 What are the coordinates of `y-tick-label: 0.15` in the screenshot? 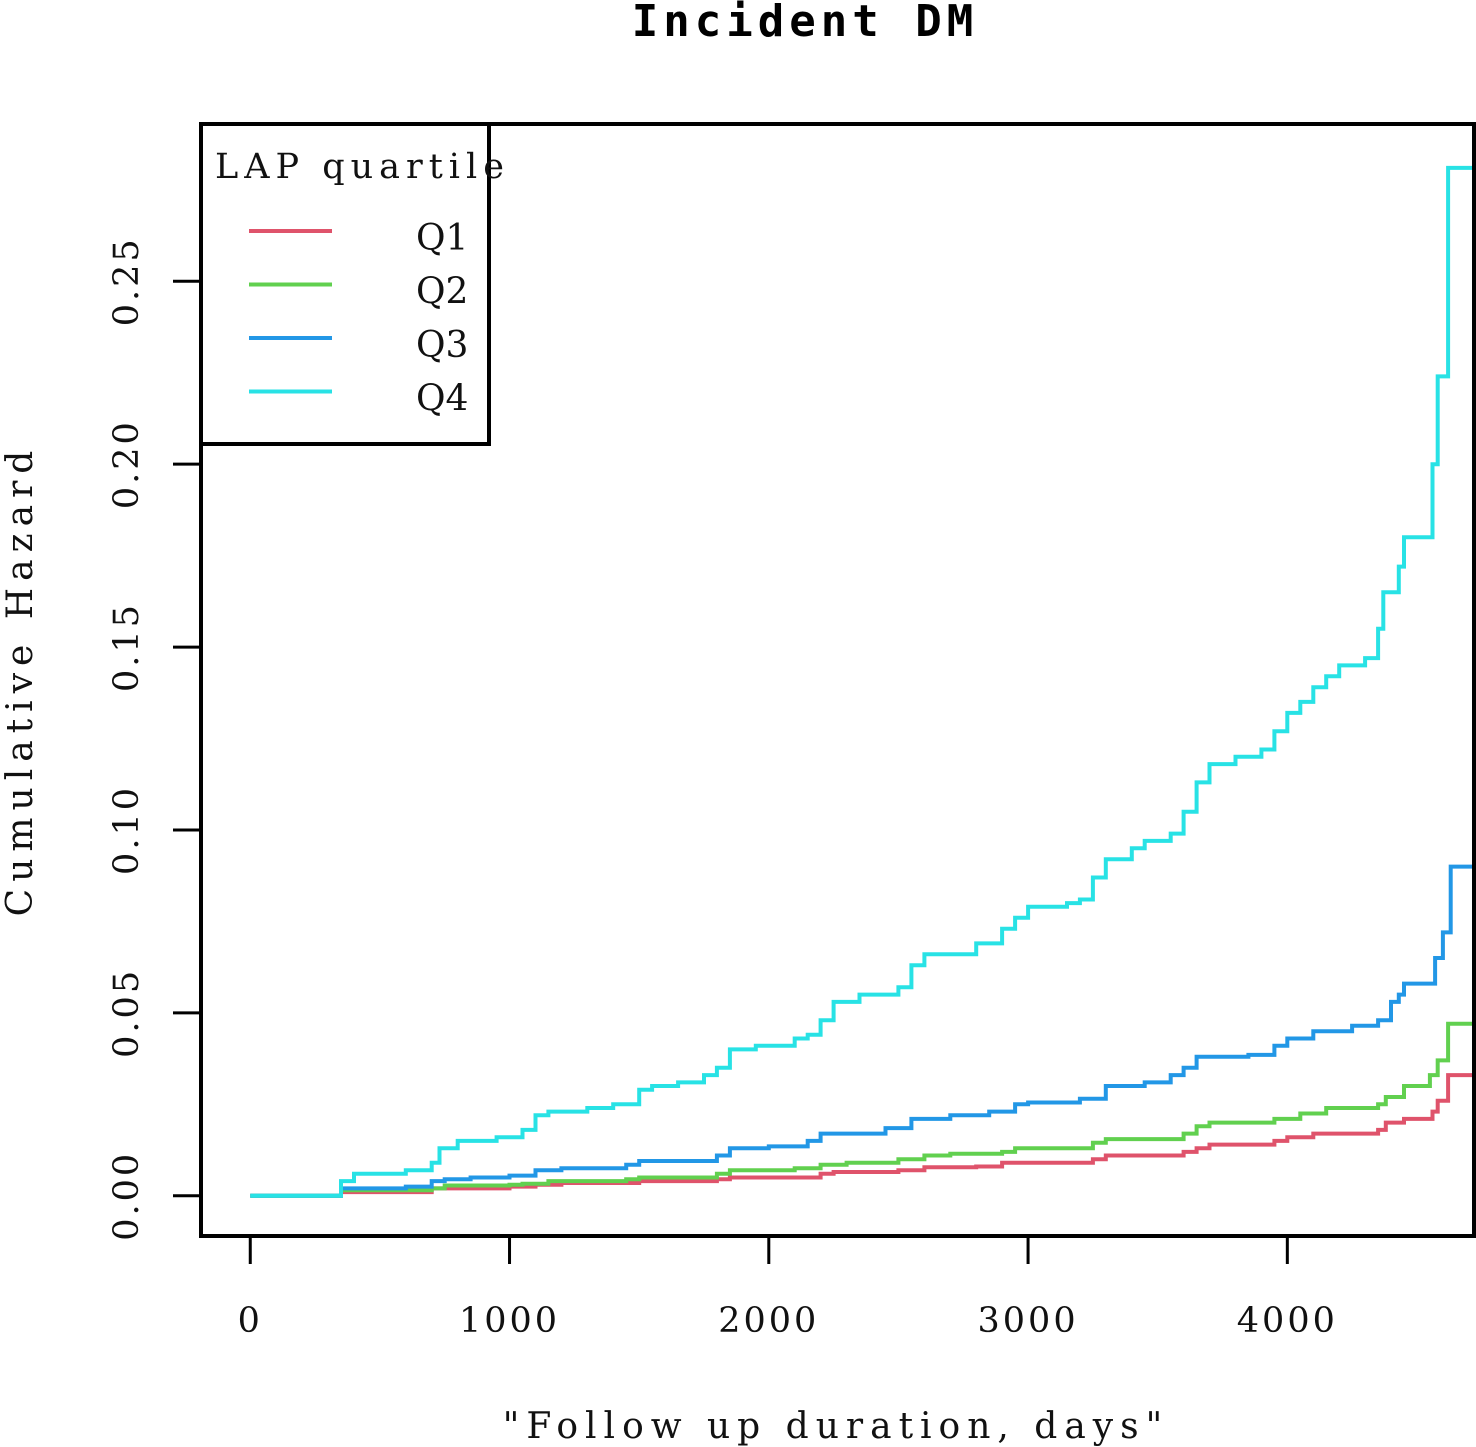 It's located at (127, 647).